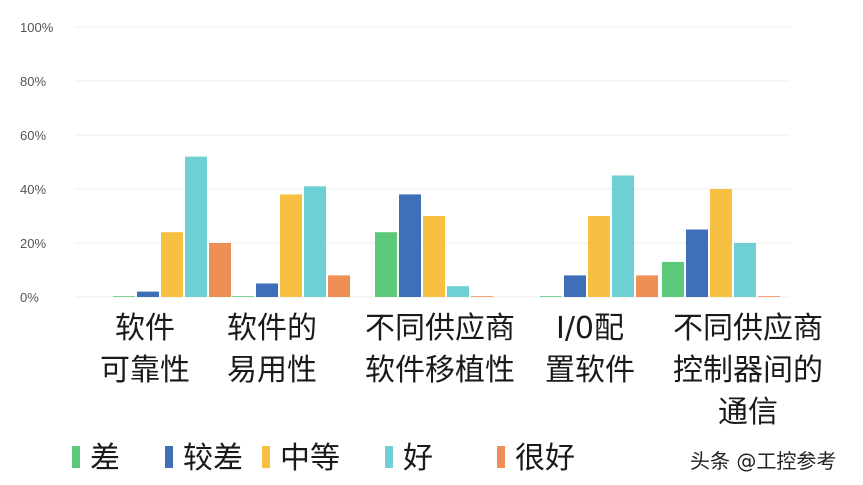 This screenshot has height=485, width=863. Describe the element at coordinates (145, 328) in the screenshot. I see `category-label: 软件` at that location.